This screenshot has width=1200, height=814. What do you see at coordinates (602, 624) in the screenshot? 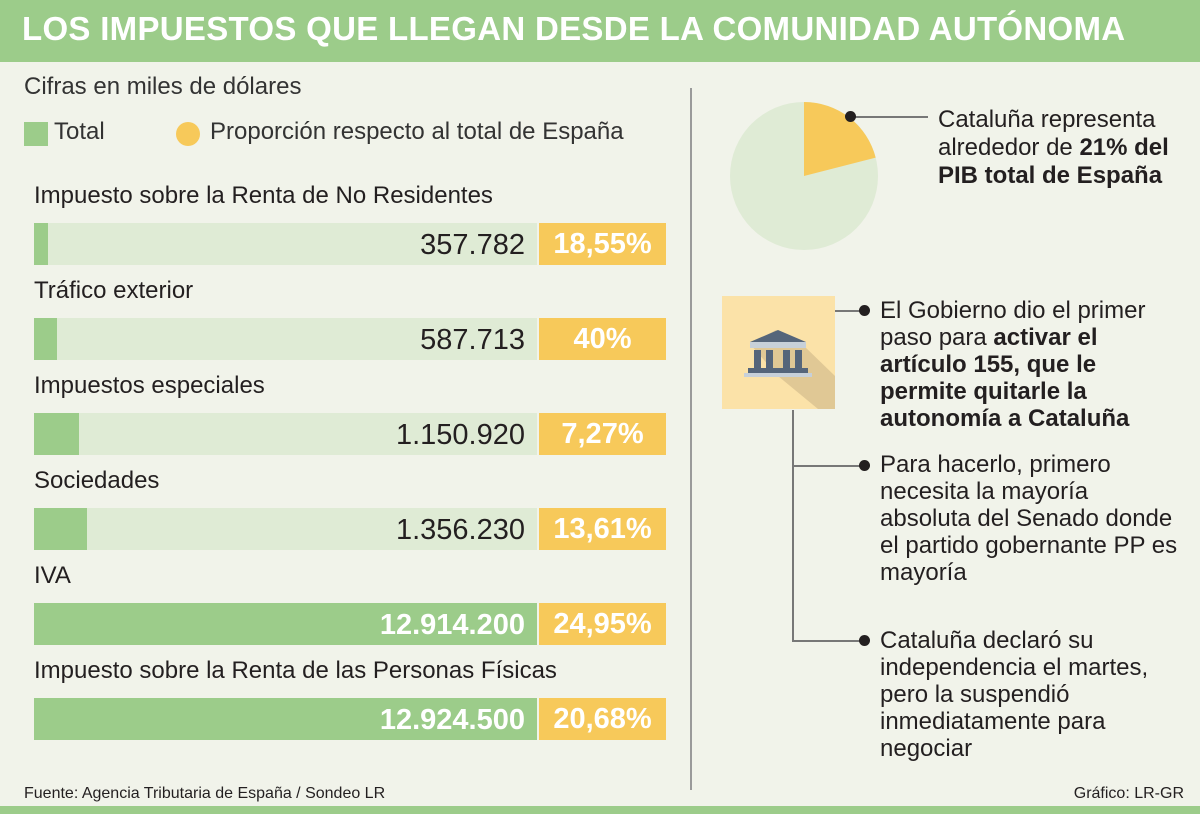
I see `proportion-label: 24,95%` at bounding box center [602, 624].